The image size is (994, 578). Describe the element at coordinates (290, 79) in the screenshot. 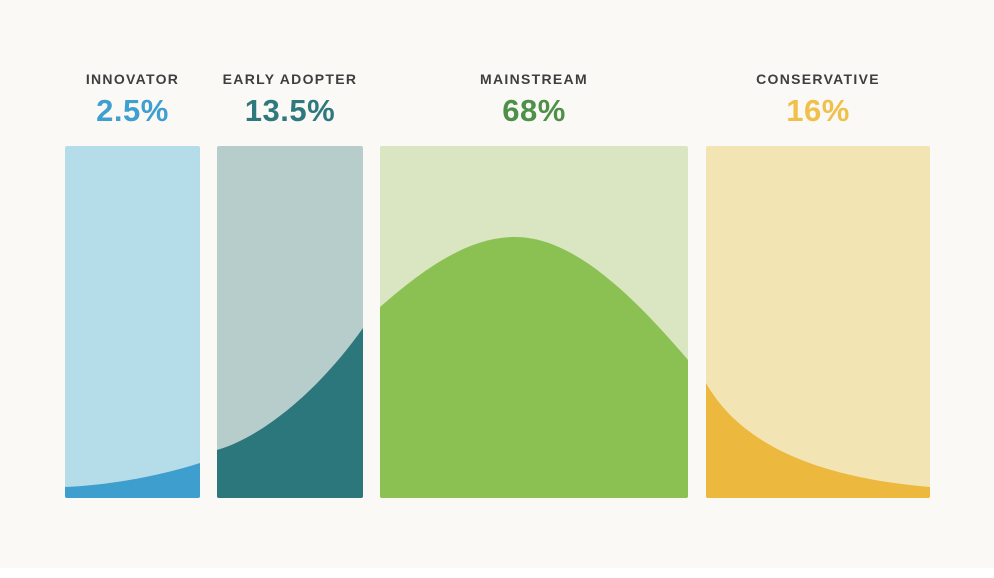

I see `segment-label: EARLY ADOPTER` at that location.